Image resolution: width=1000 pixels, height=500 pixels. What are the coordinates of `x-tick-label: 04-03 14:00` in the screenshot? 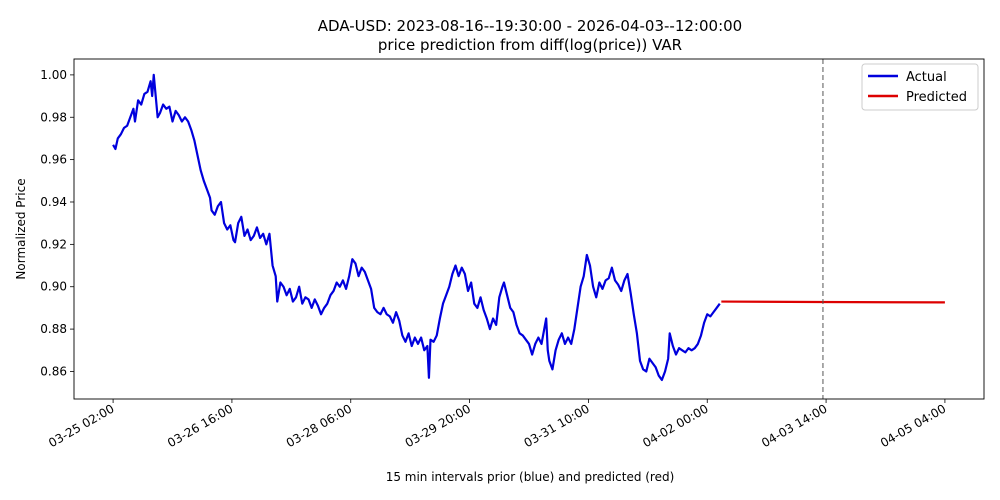 It's located at (794, 425).